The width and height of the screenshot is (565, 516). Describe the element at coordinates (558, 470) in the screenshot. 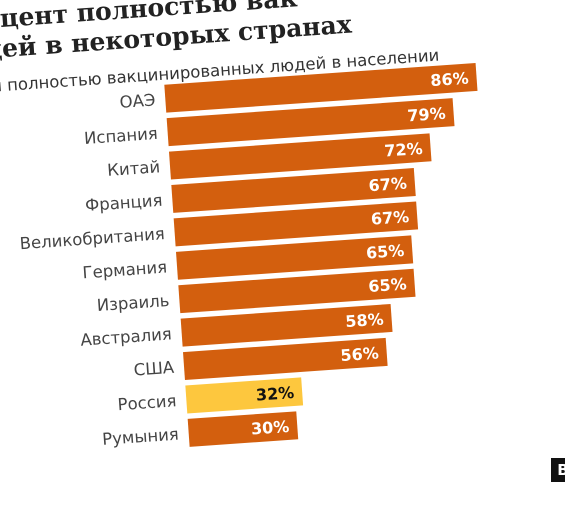

I see `publisher-logo: B` at that location.